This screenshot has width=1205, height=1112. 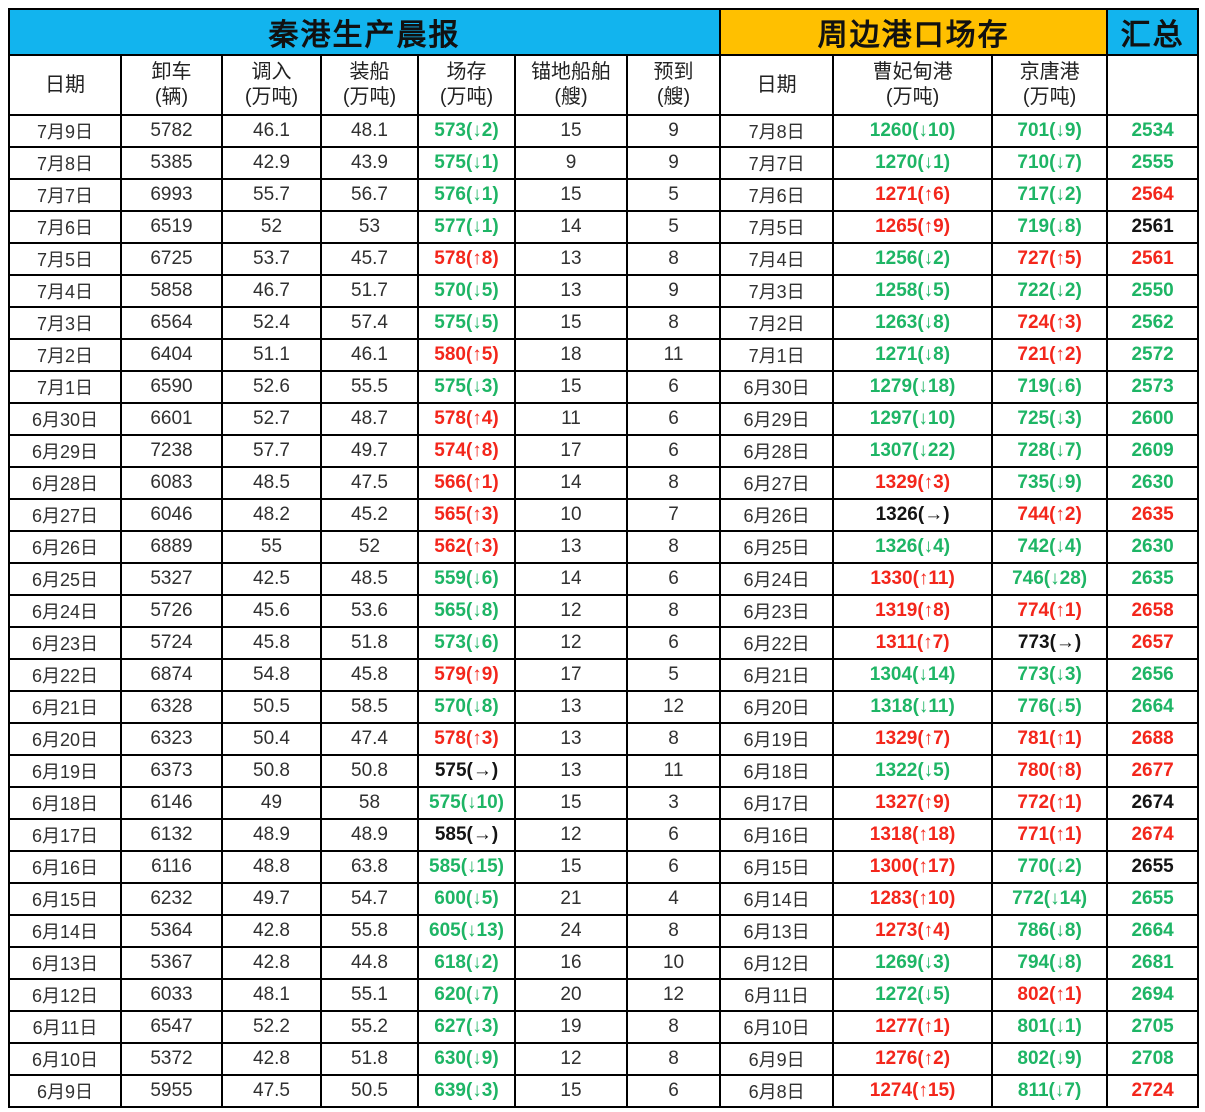 I want to click on column-header-曹妃甸港: 曹妃甸港 (万吨), so click(x=913, y=85).